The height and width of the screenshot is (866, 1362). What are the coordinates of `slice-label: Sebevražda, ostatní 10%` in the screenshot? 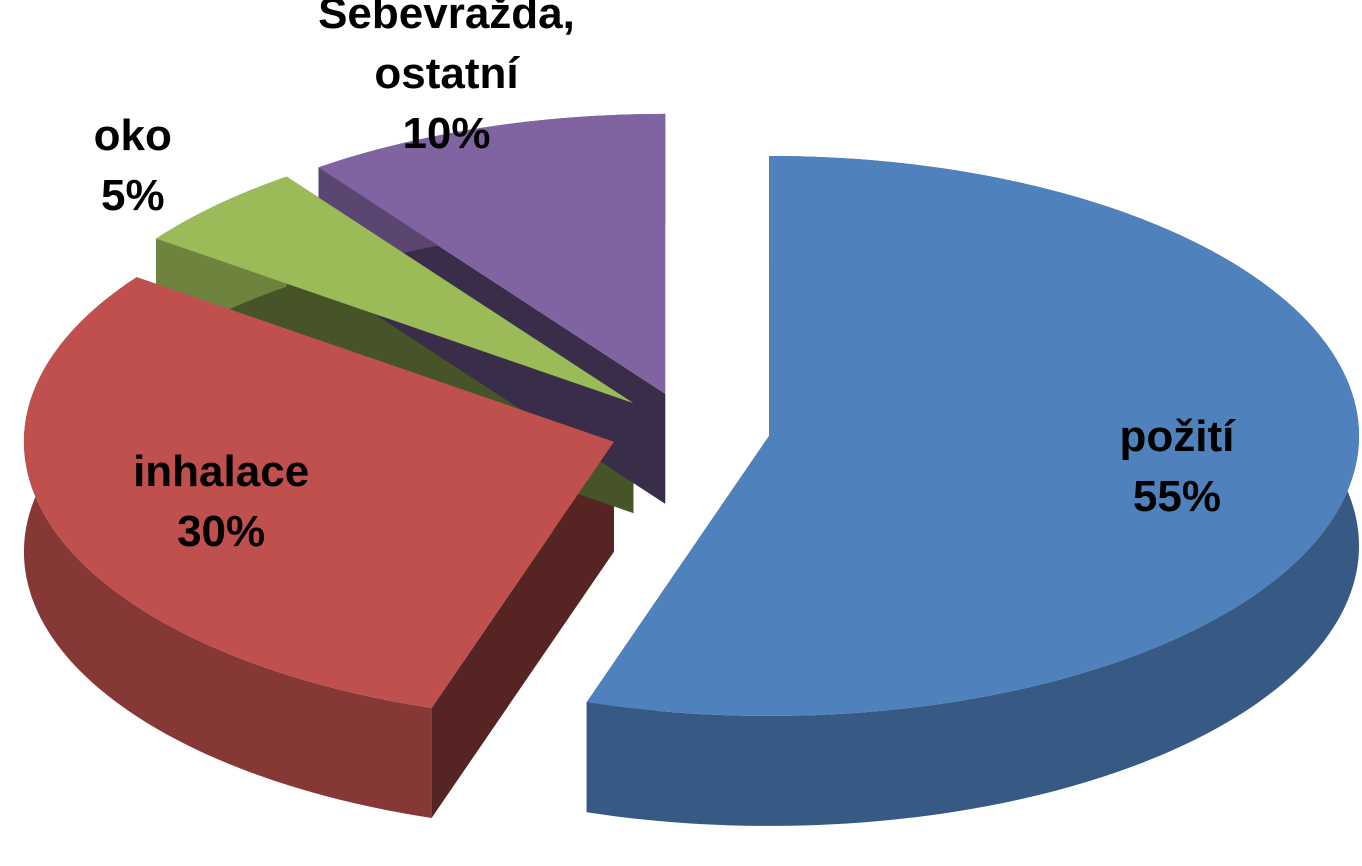 It's located at (446, 82).